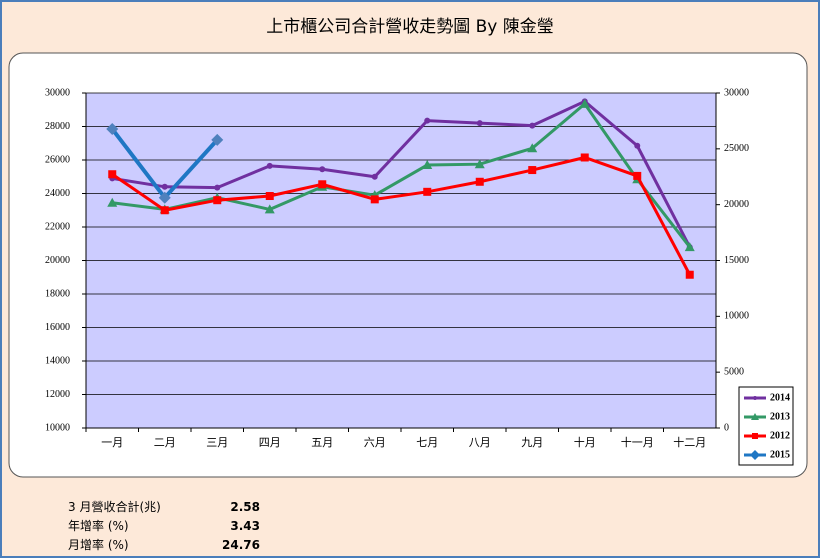  I want to click on summary-row: 3 月營收合計(兆) 2.58, so click(164, 506).